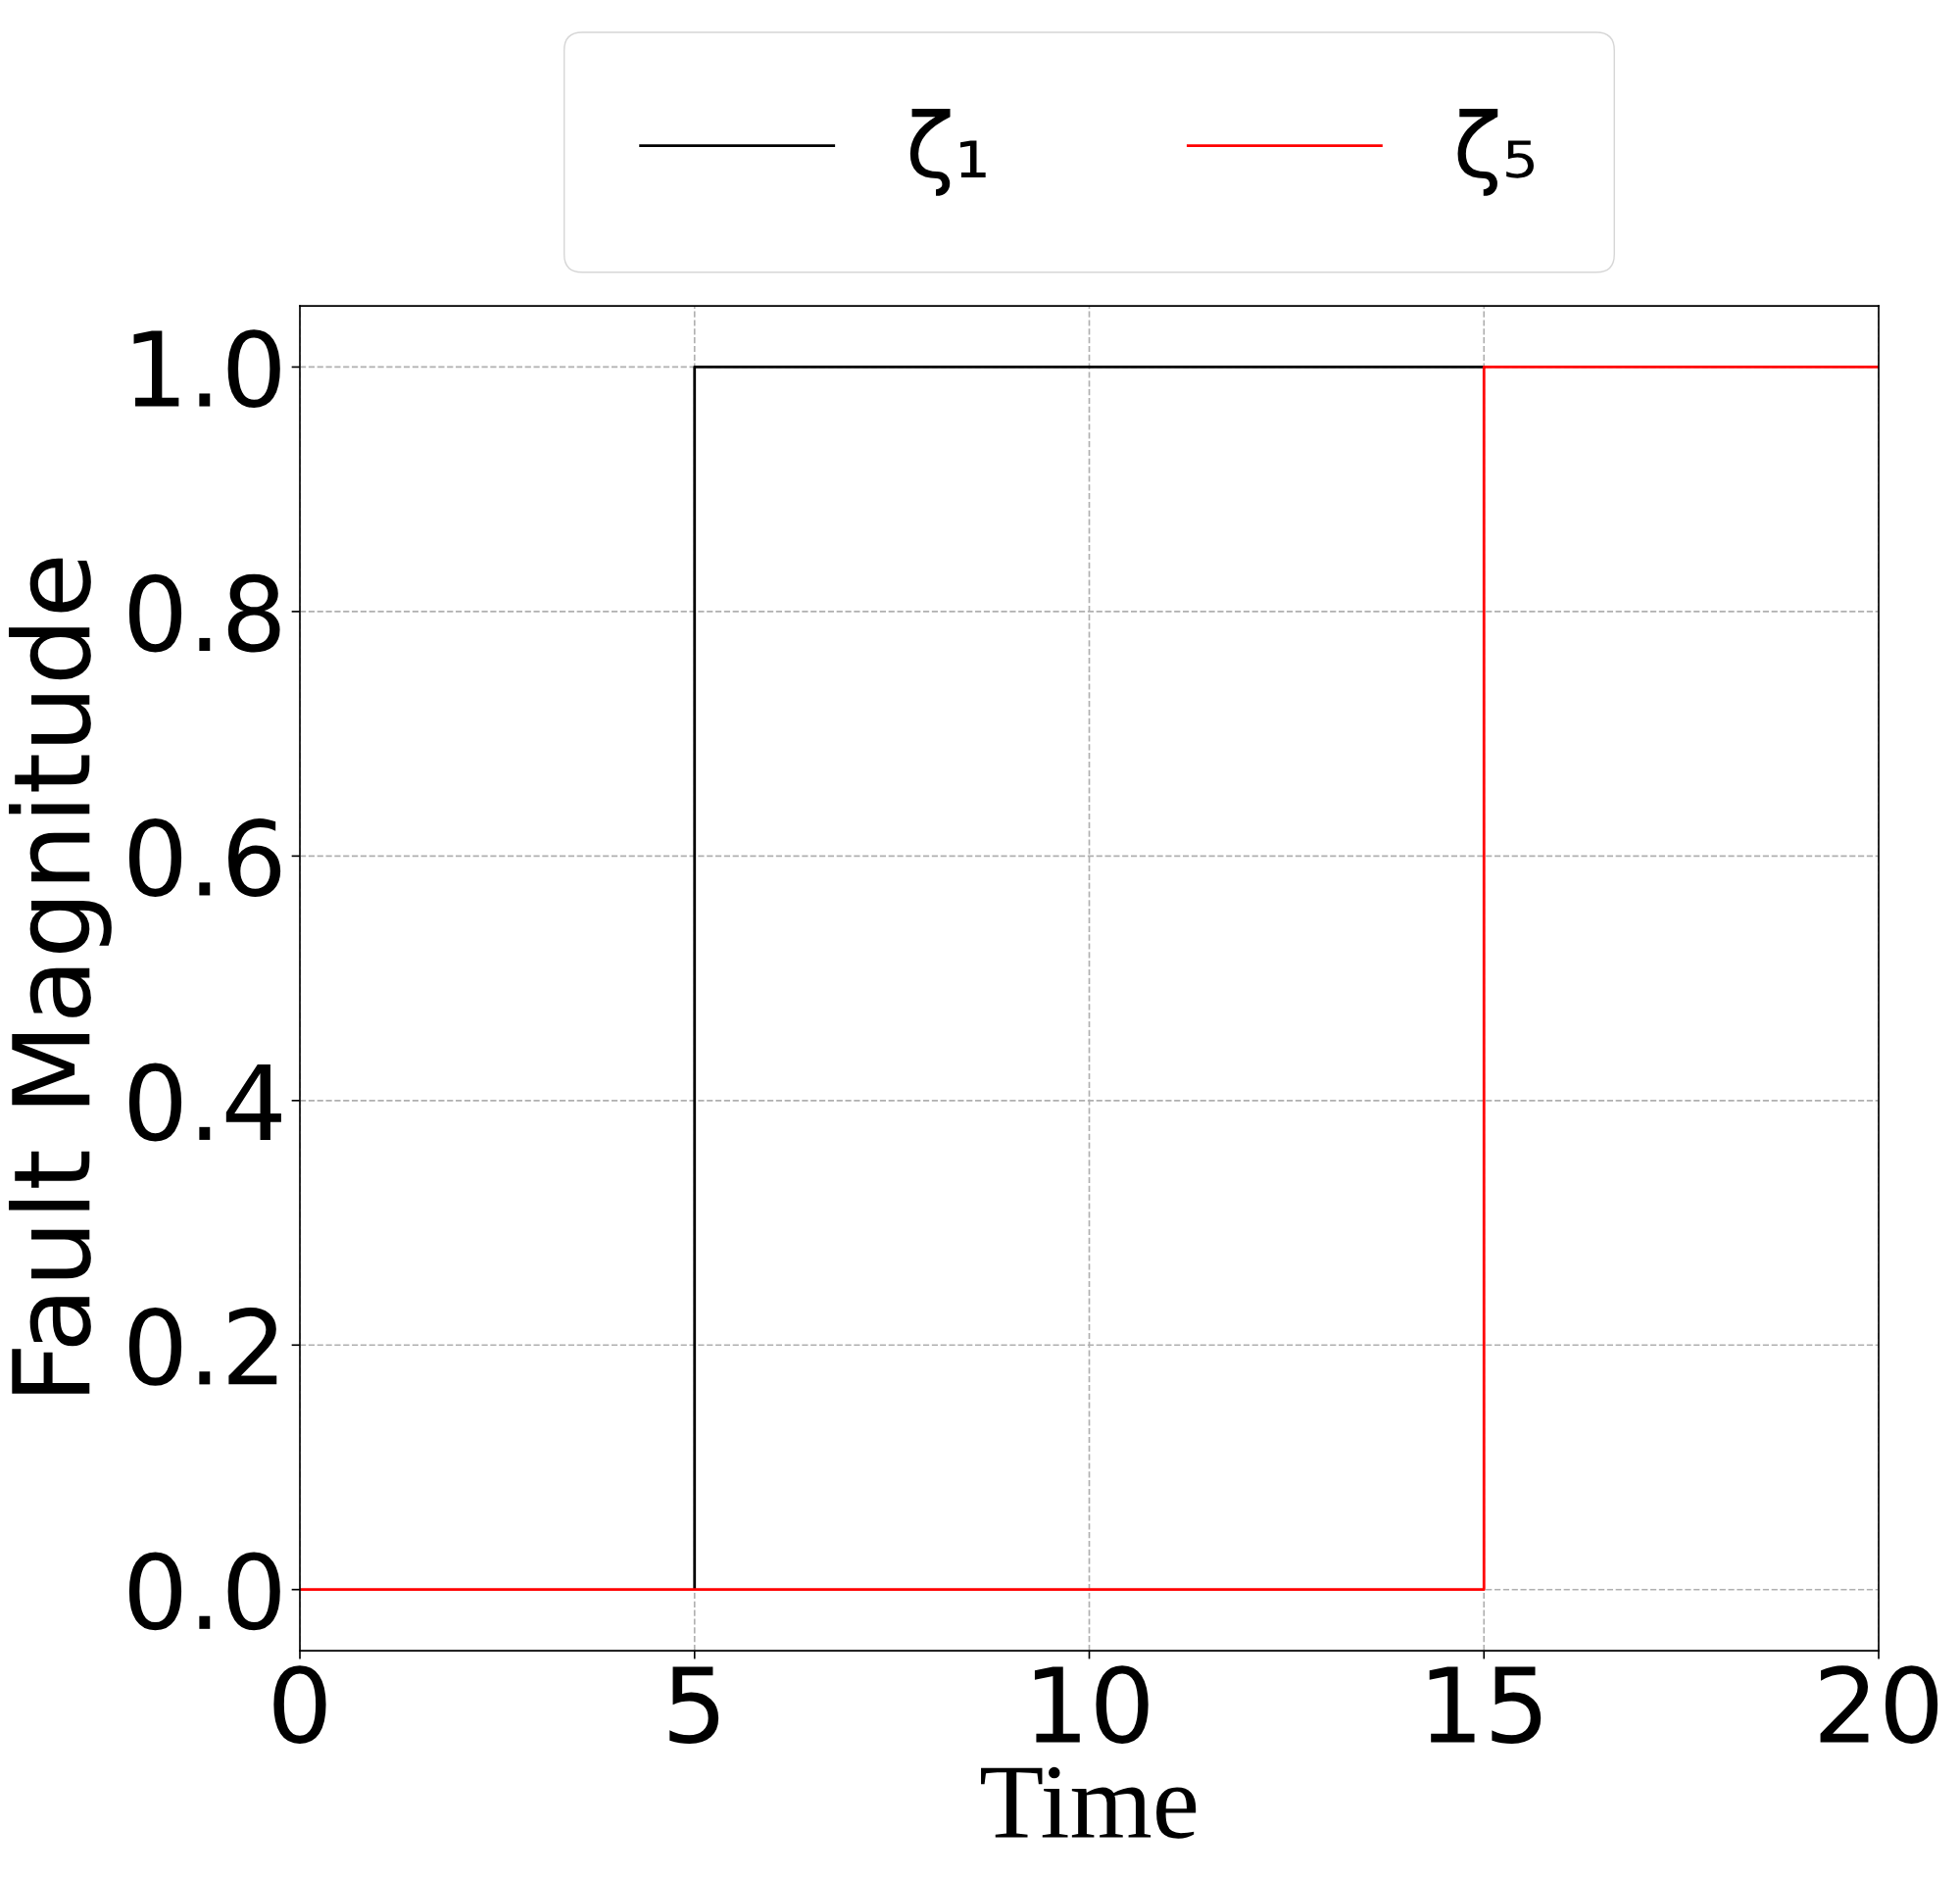 This screenshot has width=1960, height=1879. I want to click on x-tick-label: 0, so click(299, 1704).